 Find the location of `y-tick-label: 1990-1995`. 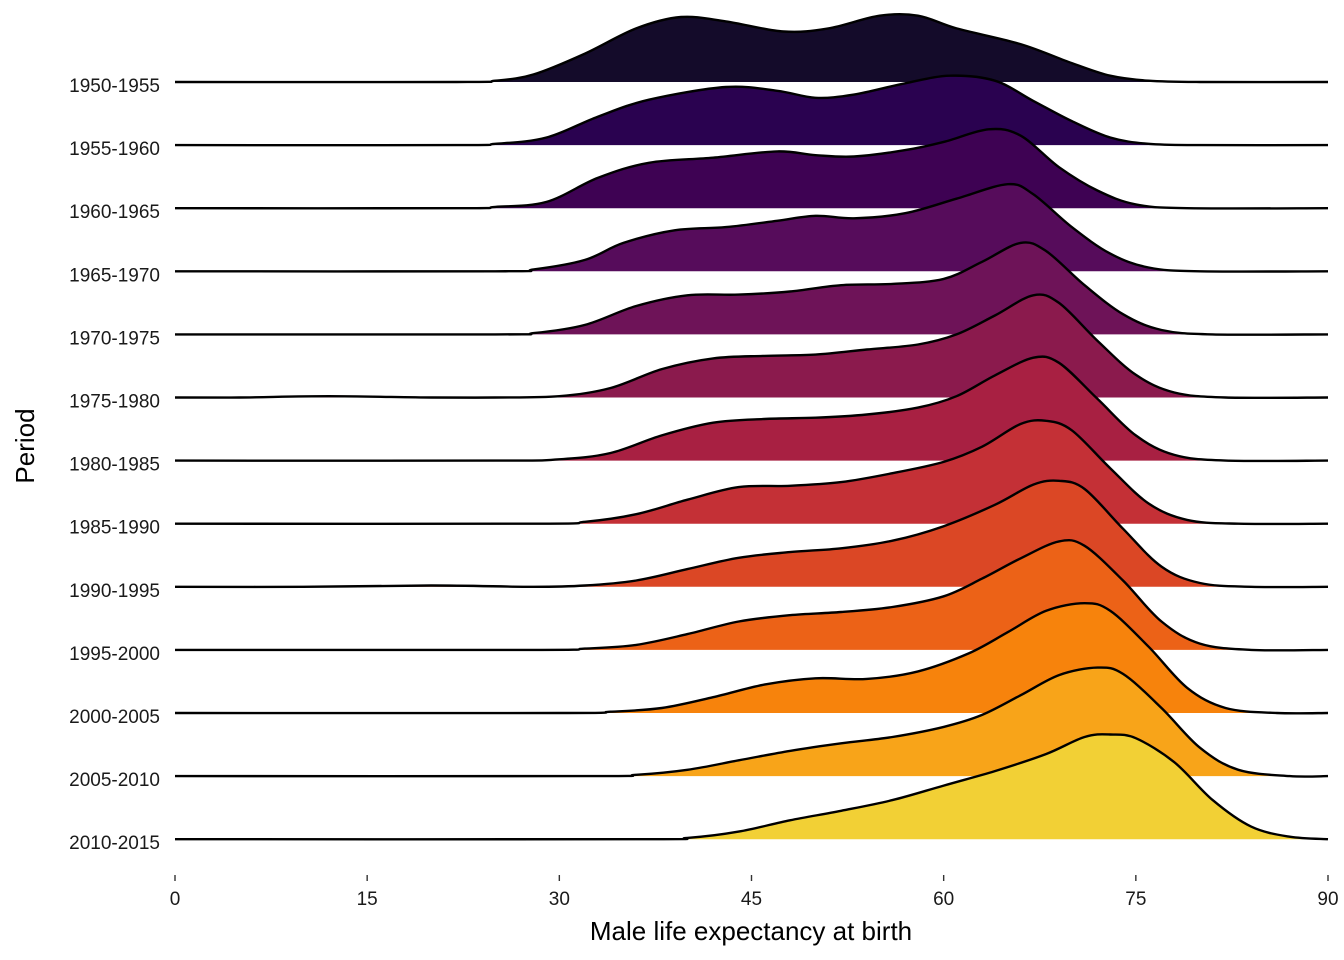

y-tick-label: 1990-1995 is located at coordinates (114, 591).